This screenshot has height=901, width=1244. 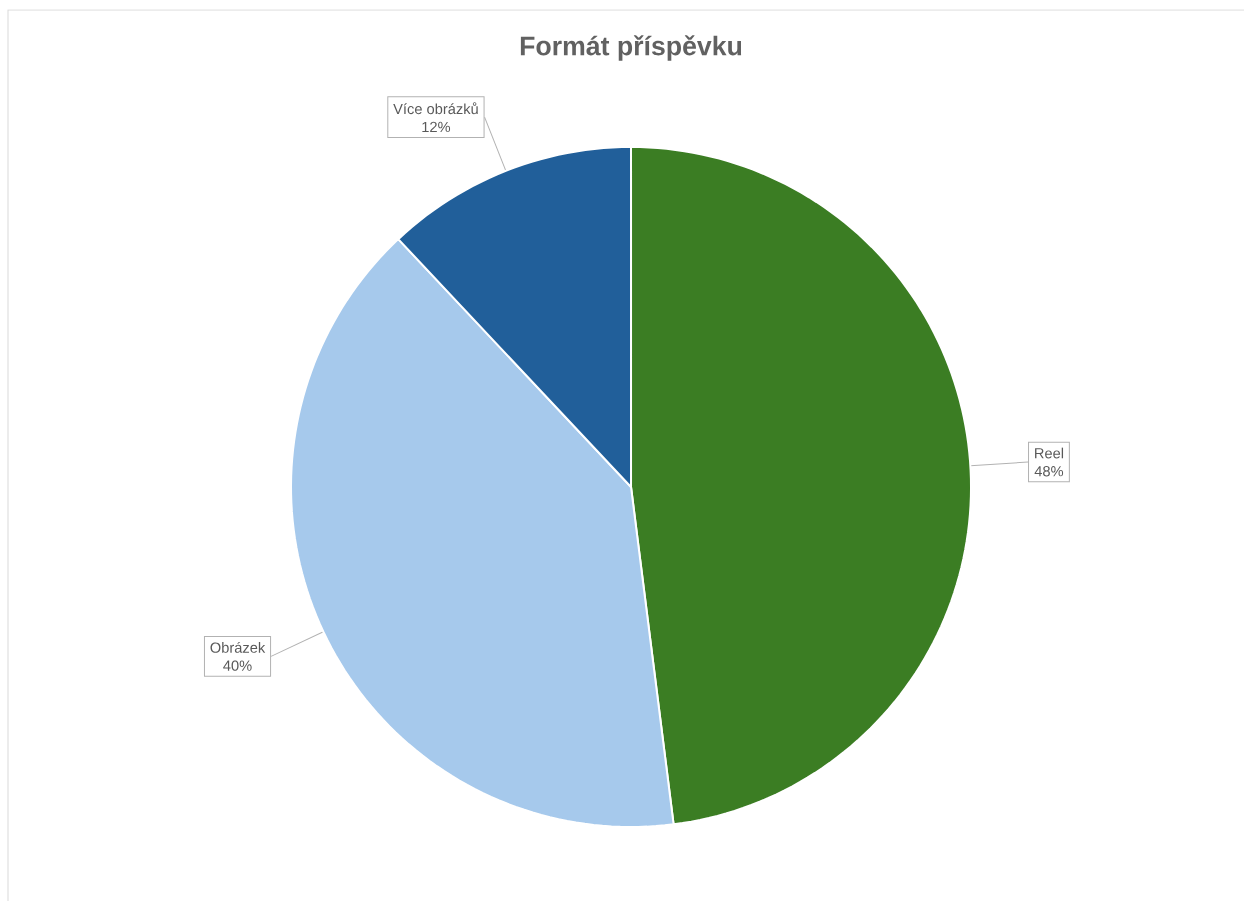 What do you see at coordinates (436, 127) in the screenshot?
I see `data-label: 12%` at bounding box center [436, 127].